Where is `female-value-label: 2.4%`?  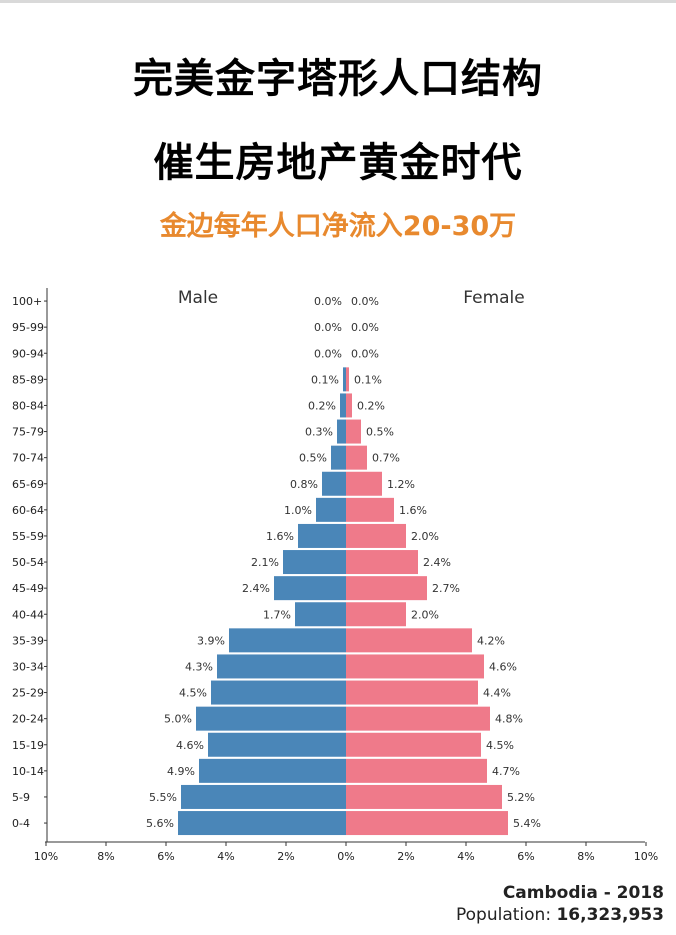
female-value-label: 2.4% is located at coordinates (437, 562).